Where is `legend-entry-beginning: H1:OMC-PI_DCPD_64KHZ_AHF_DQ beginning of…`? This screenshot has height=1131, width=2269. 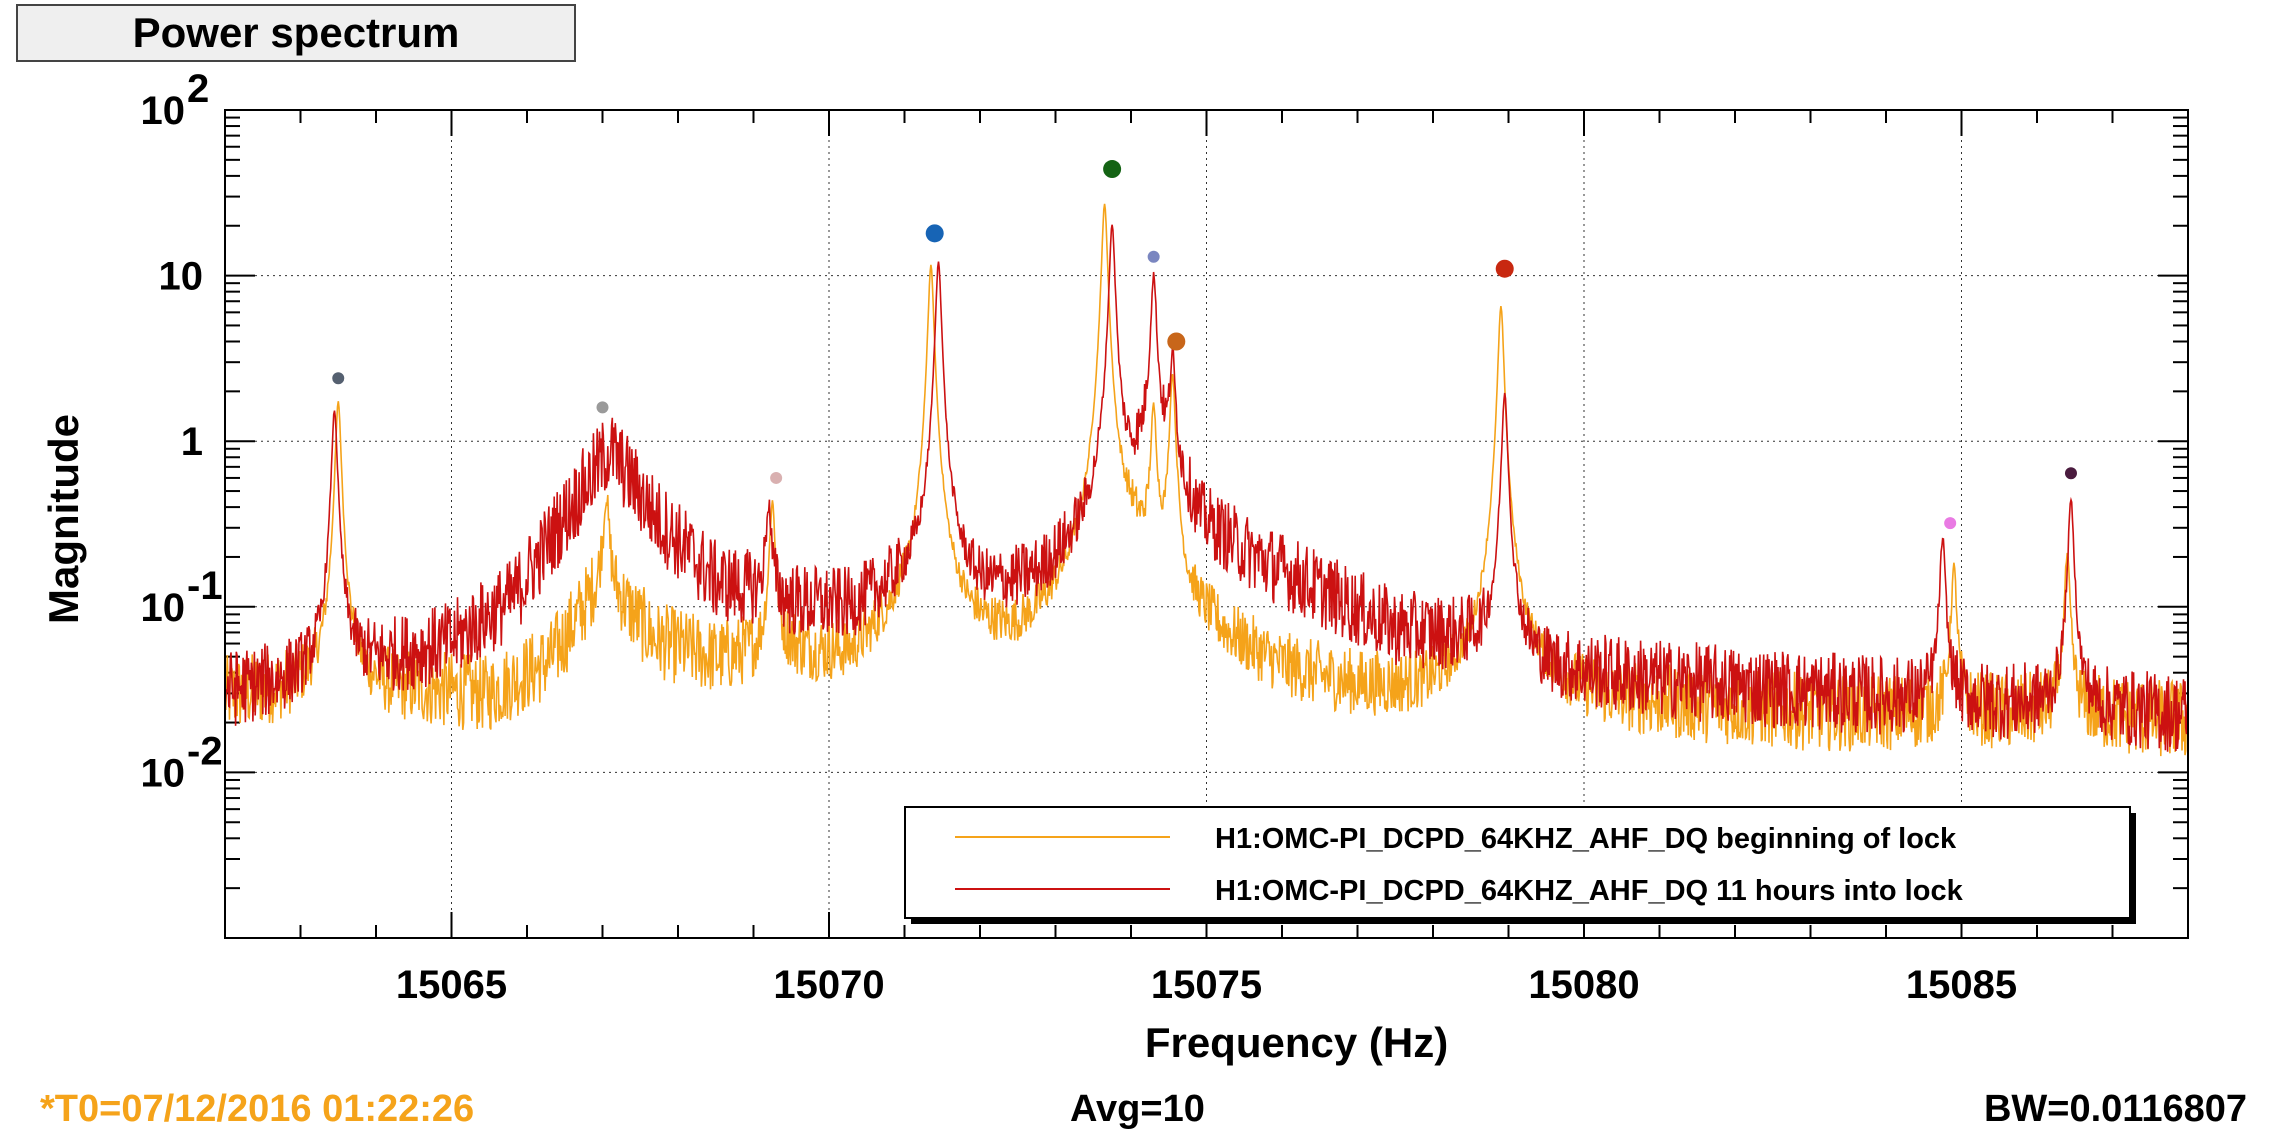
legend-entry-beginning: H1:OMC-PI_DCPD_64KHZ_AHF_DQ beginning of… is located at coordinates (1586, 839).